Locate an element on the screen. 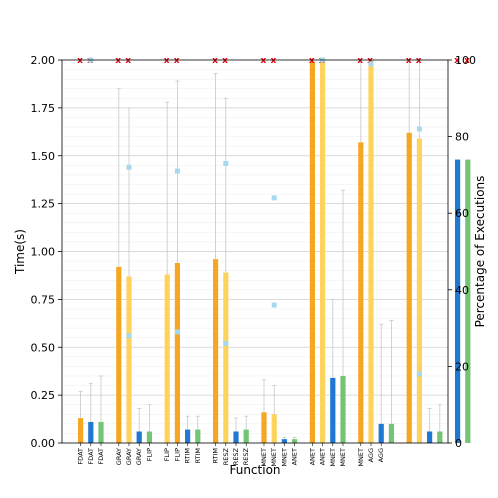 The height and width of the screenshot is (498, 498). x-axis-label: Function is located at coordinates (254, 470).